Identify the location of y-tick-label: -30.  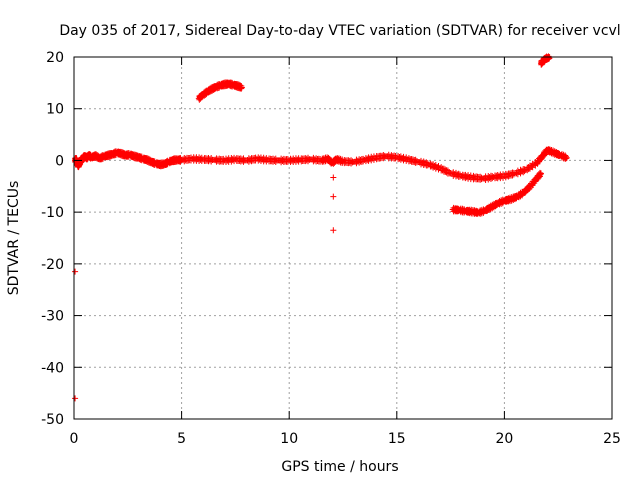
(52, 317).